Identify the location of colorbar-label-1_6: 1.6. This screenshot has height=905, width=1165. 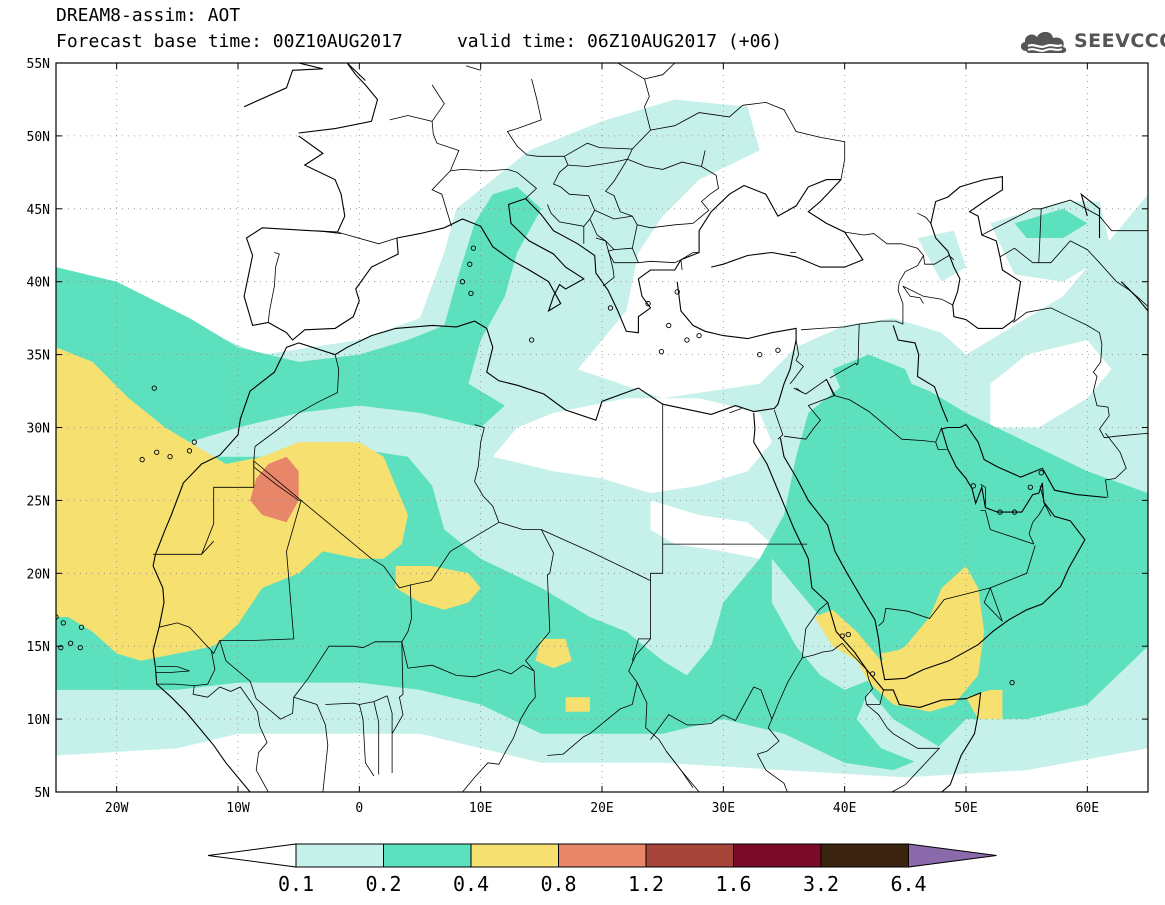
(733, 884).